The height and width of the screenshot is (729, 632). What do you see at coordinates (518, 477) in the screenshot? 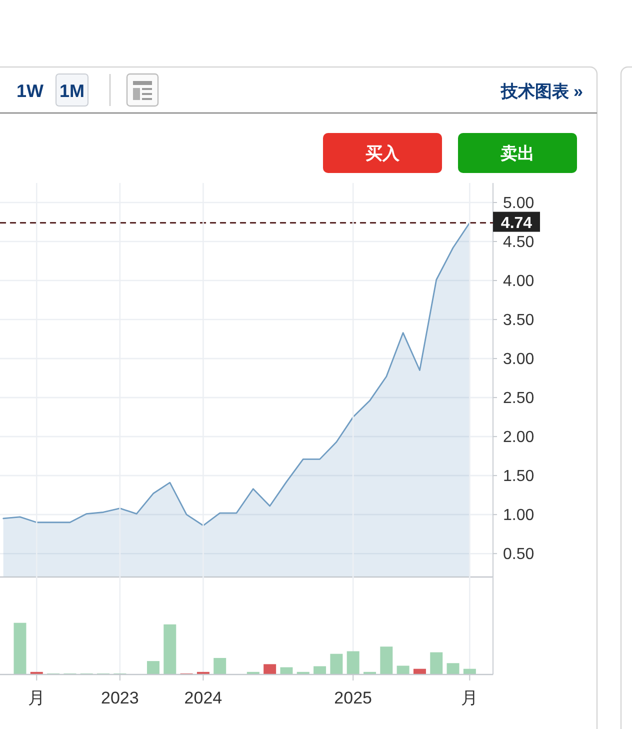
I see `y-tick-label: 1.50` at bounding box center [518, 477].